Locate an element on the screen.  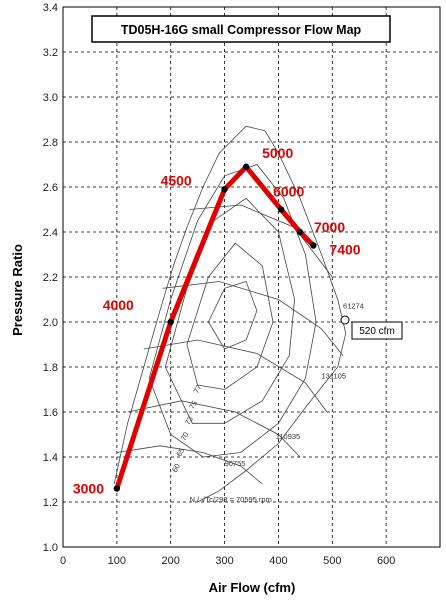
chart-title: TD05H-16G small Compressor Flow Map is located at coordinates (241, 30).